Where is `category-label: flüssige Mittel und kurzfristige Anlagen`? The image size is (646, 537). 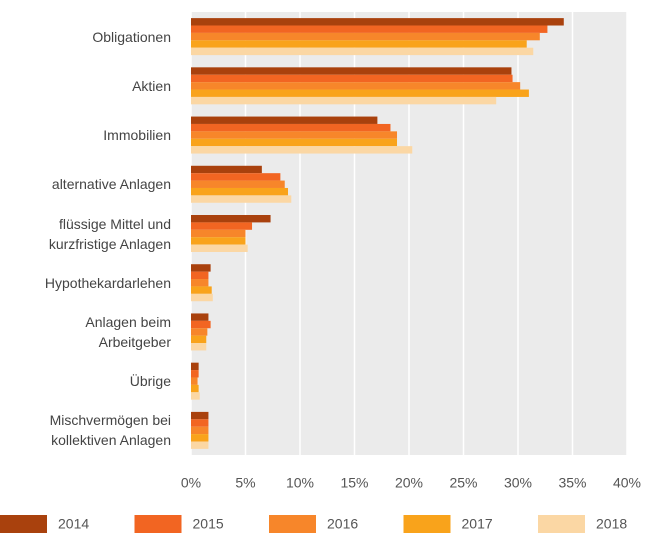
category-label: flüssige Mittel und kurzfristige Anlagen is located at coordinates (109, 233).